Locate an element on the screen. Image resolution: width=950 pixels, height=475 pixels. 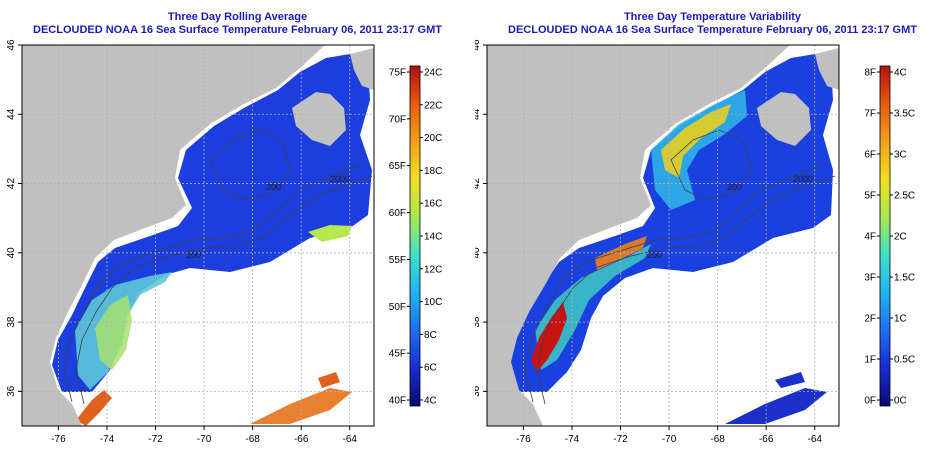
colorbar-label: 4F is located at coordinates (870, 237).